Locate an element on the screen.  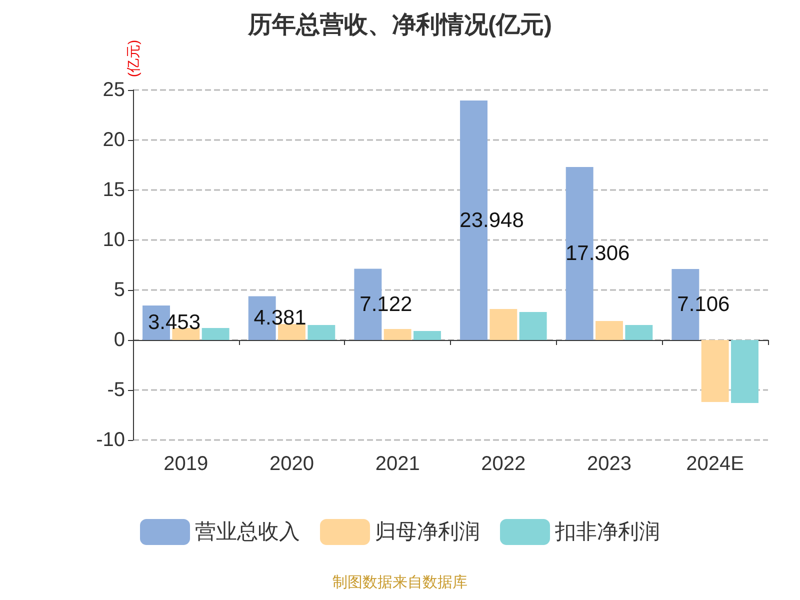
y-tick-label: 10 is located at coordinates (113, 240).